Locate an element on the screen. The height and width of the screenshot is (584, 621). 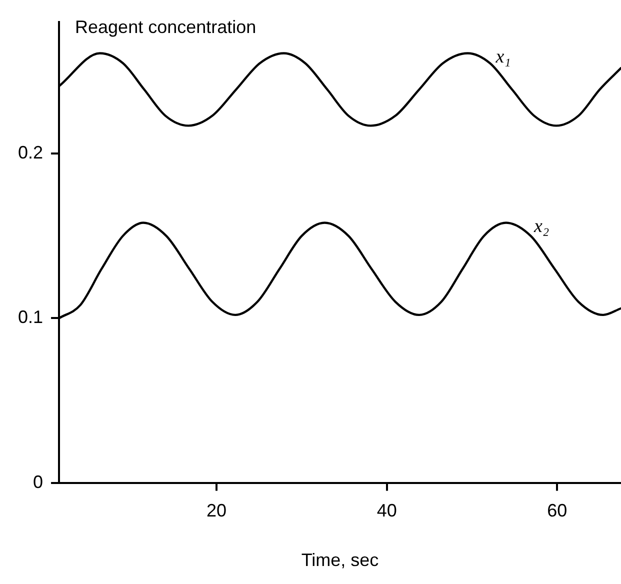
y-tick-label: 0 is located at coordinates (38, 482).